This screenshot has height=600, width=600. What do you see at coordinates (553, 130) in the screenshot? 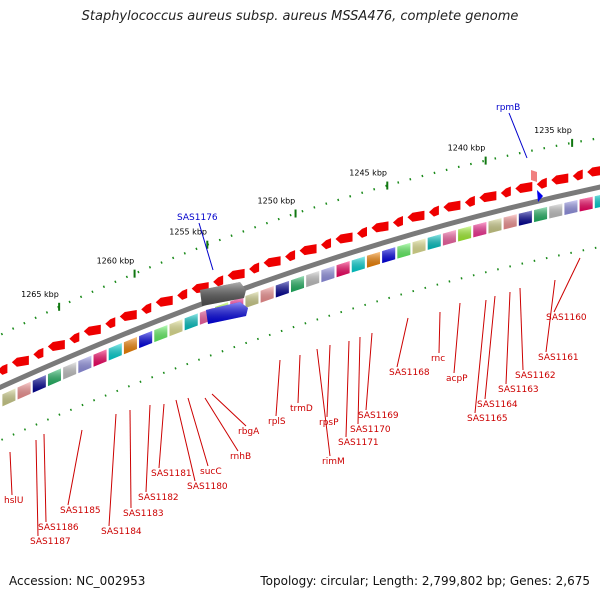
I see `kbp-tick-label: 1235 kbp` at bounding box center [553, 130].